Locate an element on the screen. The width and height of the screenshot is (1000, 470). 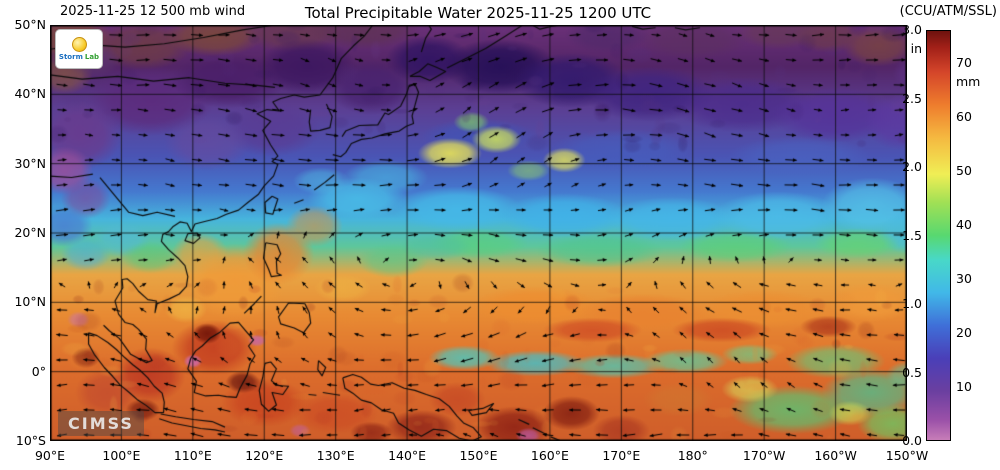
lat-tick-label: 10°N is located at coordinates (30, 302).